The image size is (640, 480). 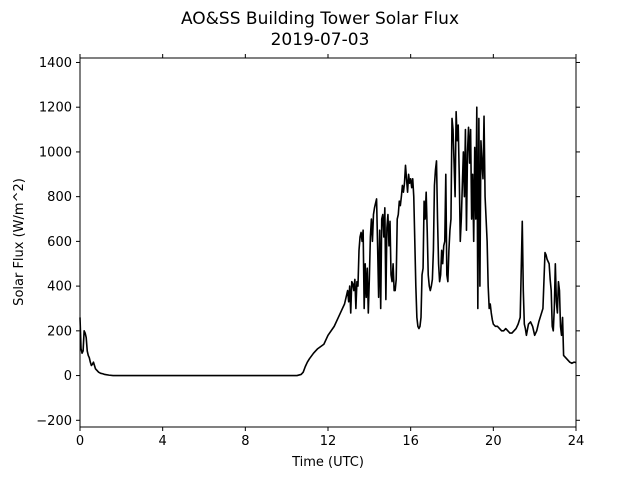 I want to click on x-tick-label-3: 12, so click(x=328, y=441).